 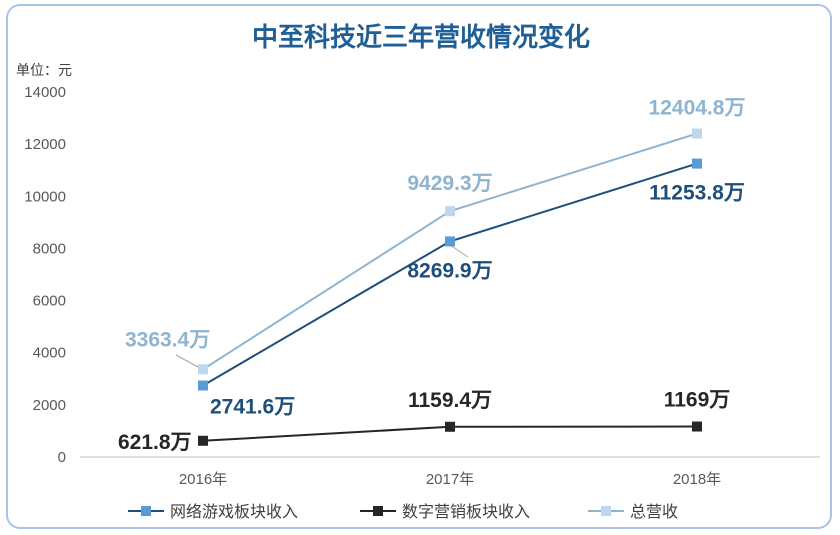 I want to click on y-tick-label: 6000, so click(x=49, y=301).